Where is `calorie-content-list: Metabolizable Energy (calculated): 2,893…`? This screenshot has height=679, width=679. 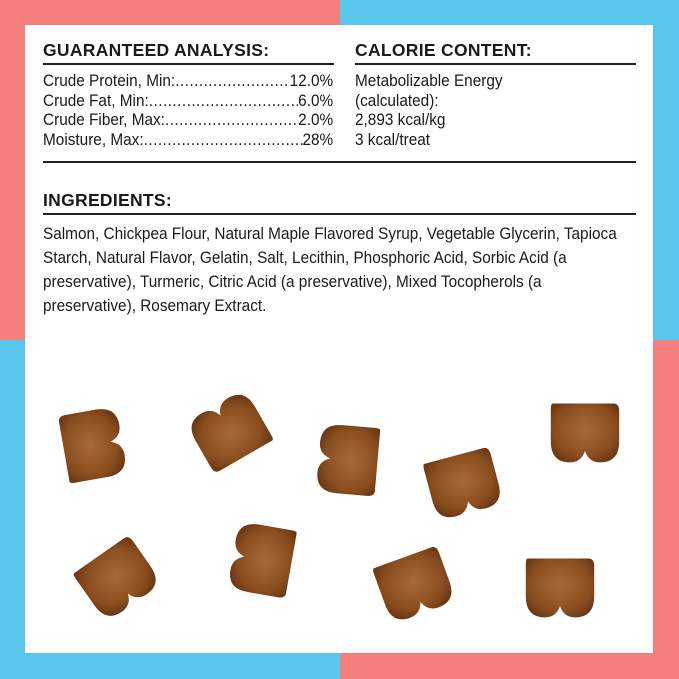
calorie-content-list: Metabolizable Energy (calculated): 2,893… is located at coordinates (429, 111).